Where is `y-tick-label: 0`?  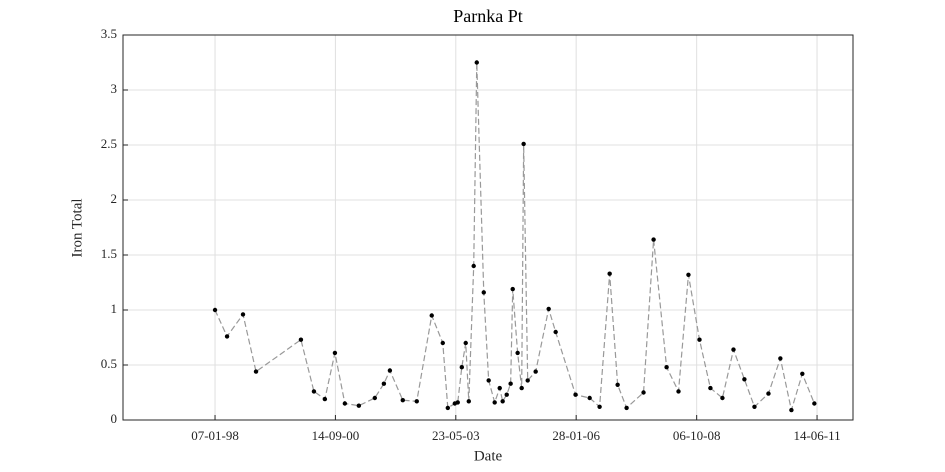 y-tick-label: 0 is located at coordinates (114, 418).